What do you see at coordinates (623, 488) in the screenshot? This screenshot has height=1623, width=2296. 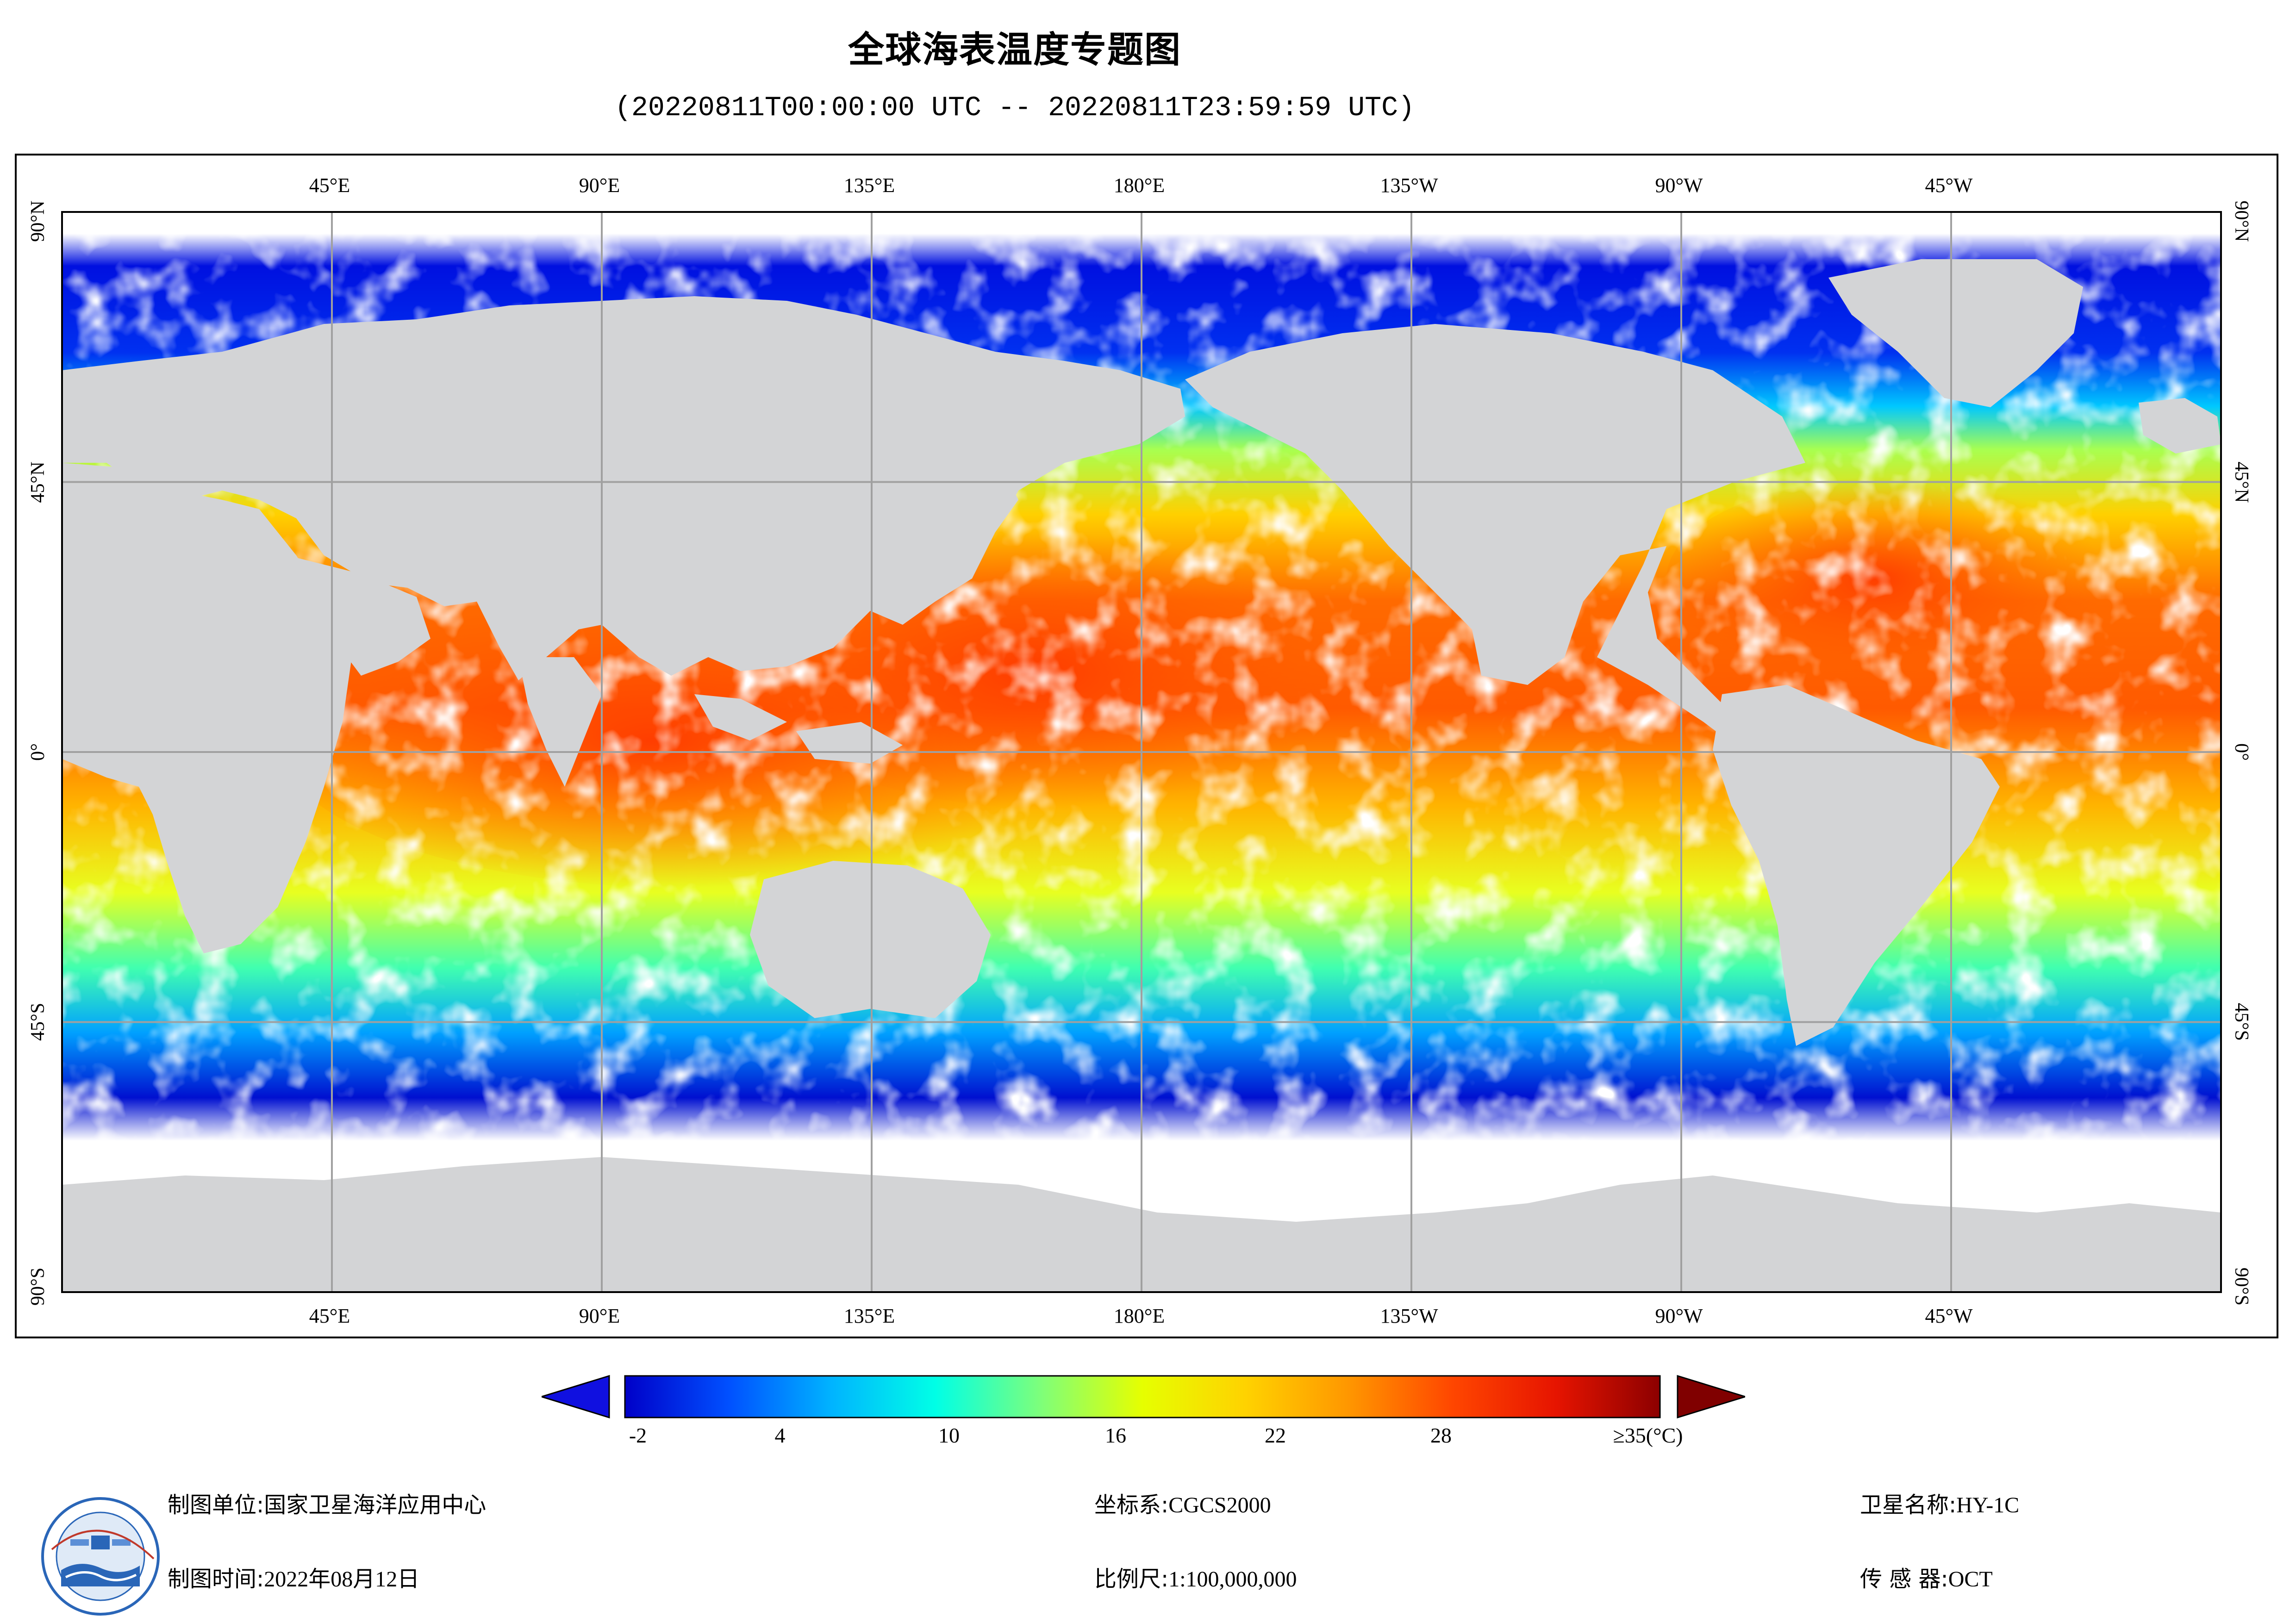 I see `europe-asia-land` at bounding box center [623, 488].